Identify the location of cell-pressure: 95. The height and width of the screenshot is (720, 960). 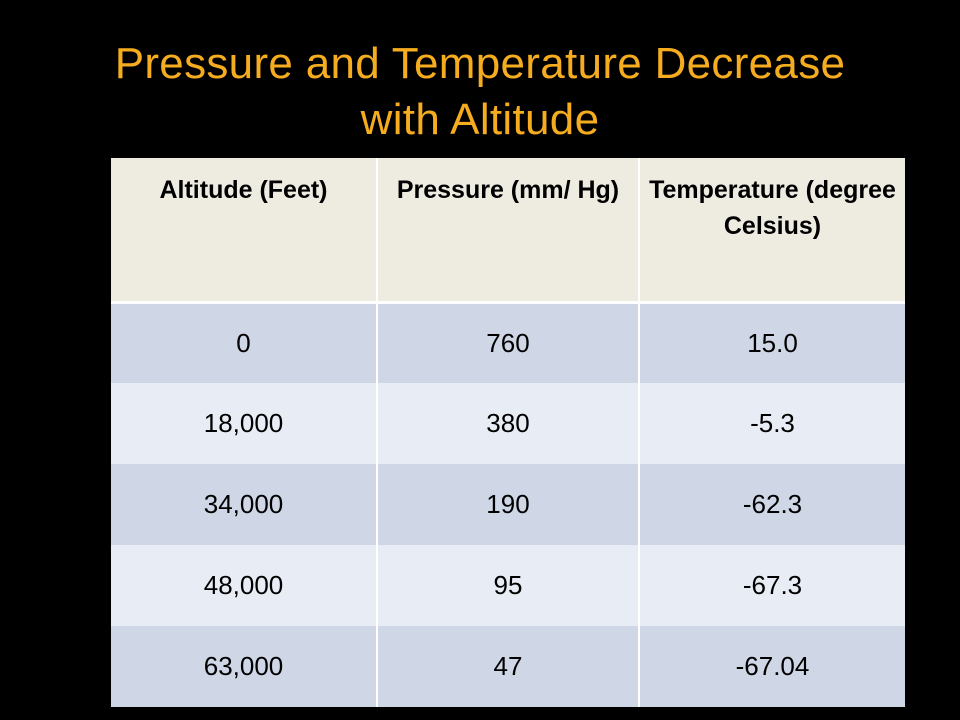
(507, 585).